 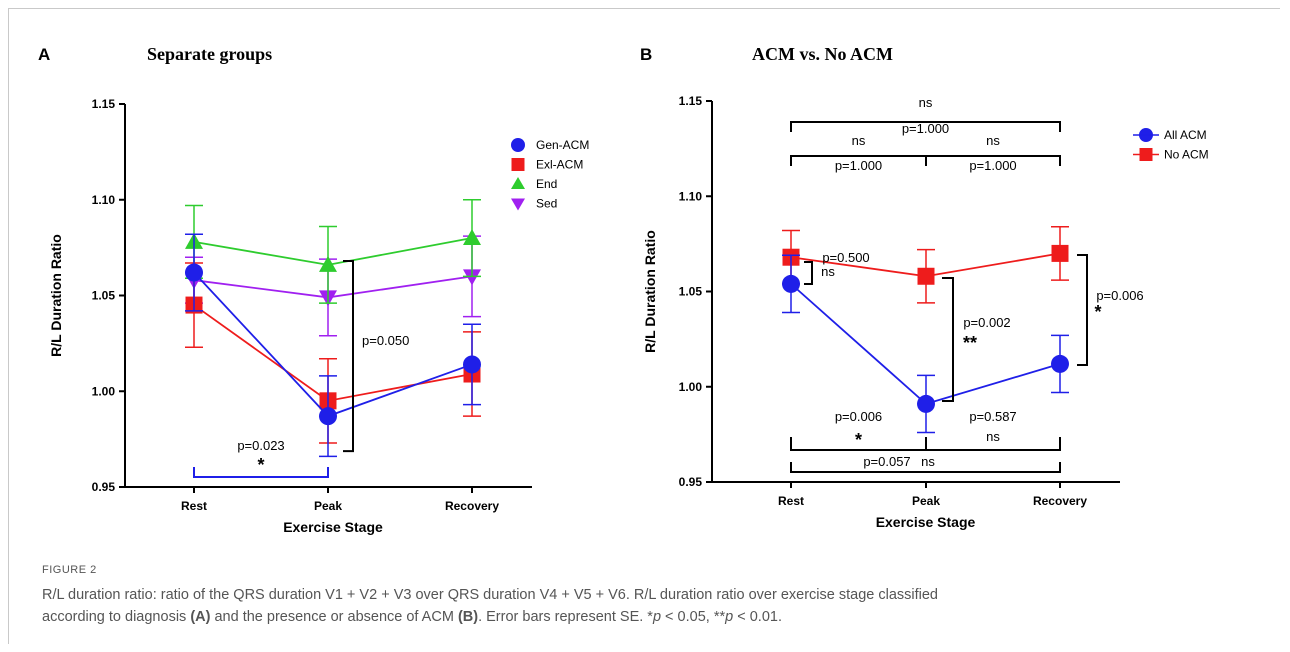 I want to click on bracket-rest-recovery-top, so click(x=925, y=126).